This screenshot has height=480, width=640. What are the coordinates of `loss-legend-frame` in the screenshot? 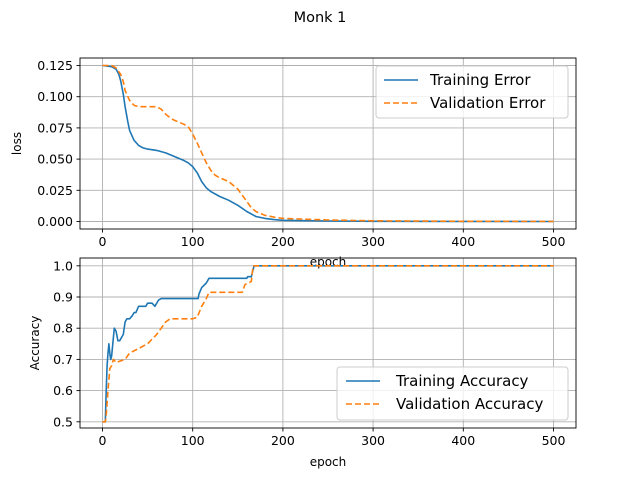 It's located at (472, 92).